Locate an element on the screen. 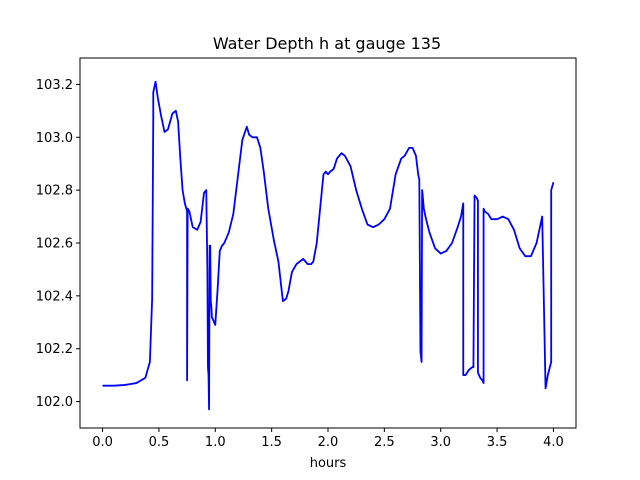 This screenshot has width=640, height=480. x-tick-label: 1.0 is located at coordinates (215, 442).